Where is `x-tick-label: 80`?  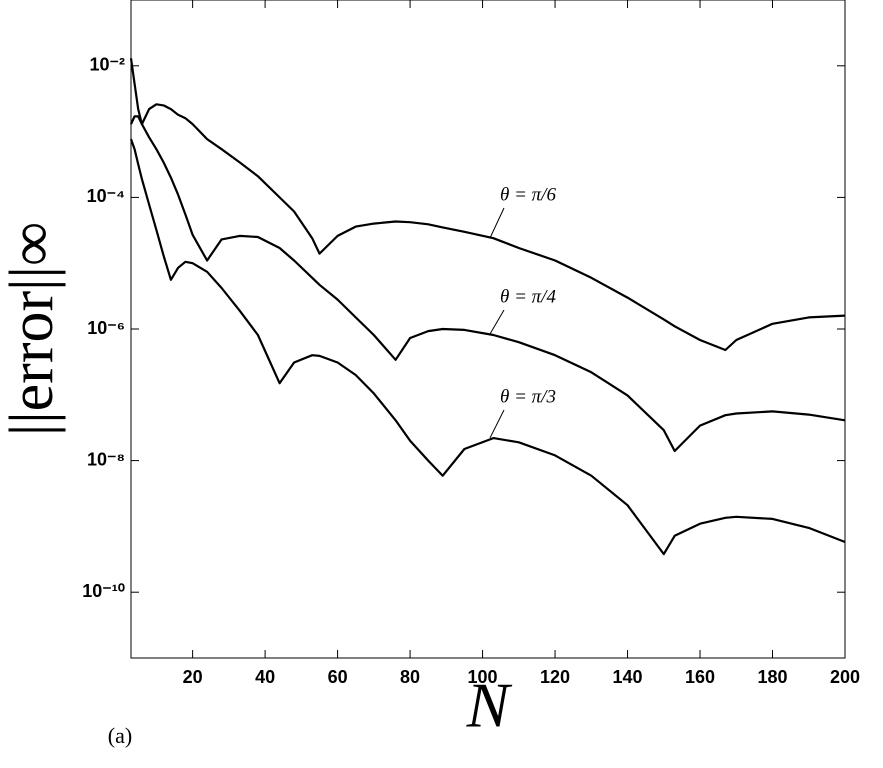
x-tick-label: 80 is located at coordinates (410, 677).